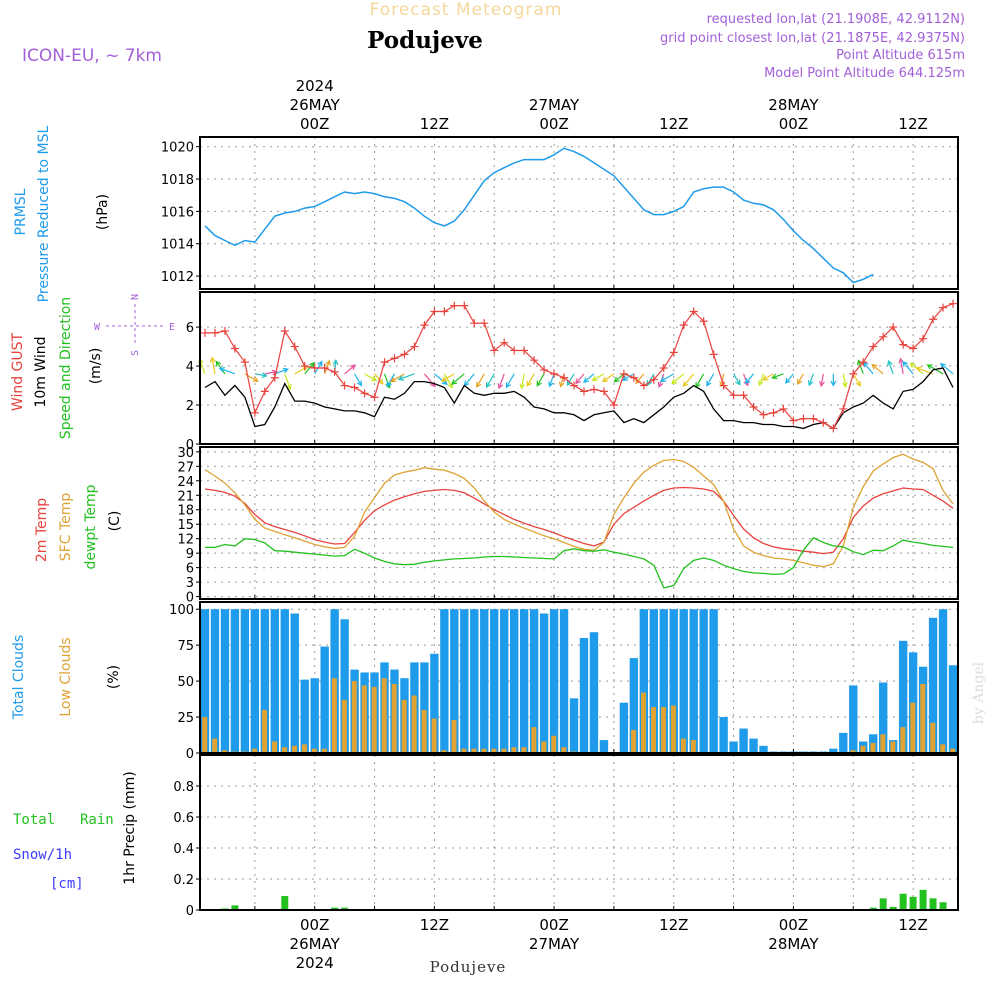 This screenshot has height=1000, width=1000. Describe the element at coordinates (185, 682) in the screenshot. I see `y-tick-label: 50` at that location.